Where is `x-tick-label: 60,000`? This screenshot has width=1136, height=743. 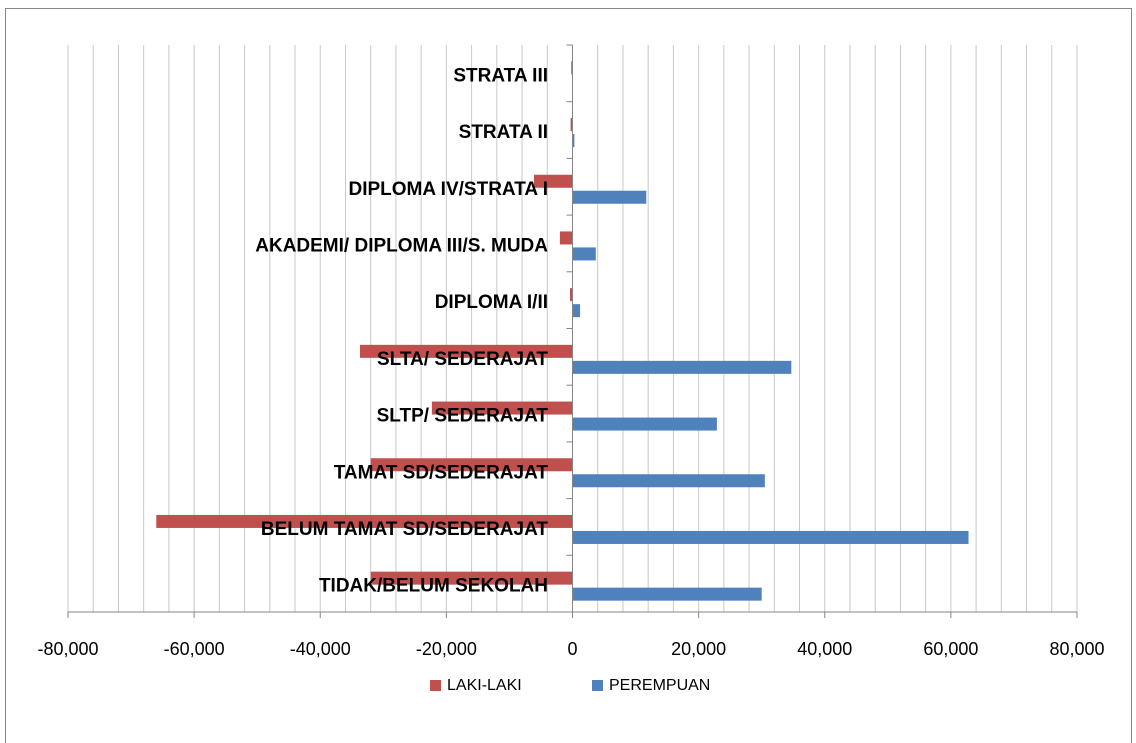 x-tick-label: 60,000 is located at coordinates (950, 649).